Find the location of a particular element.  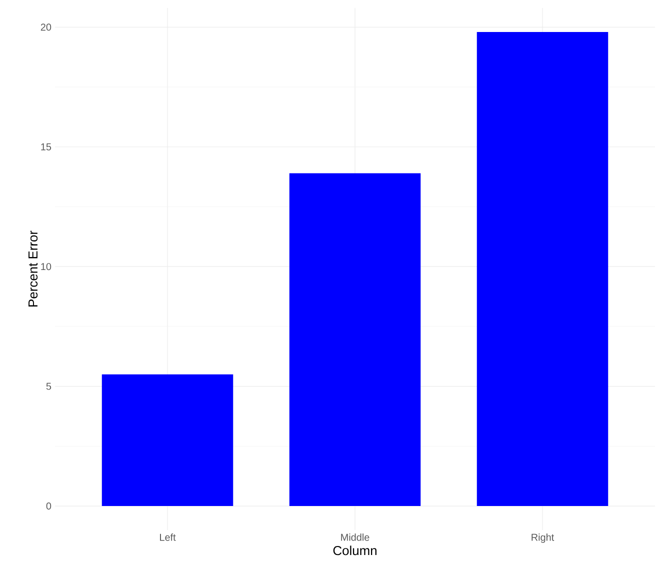

y-axis-title: Percent Error is located at coordinates (33, 268).